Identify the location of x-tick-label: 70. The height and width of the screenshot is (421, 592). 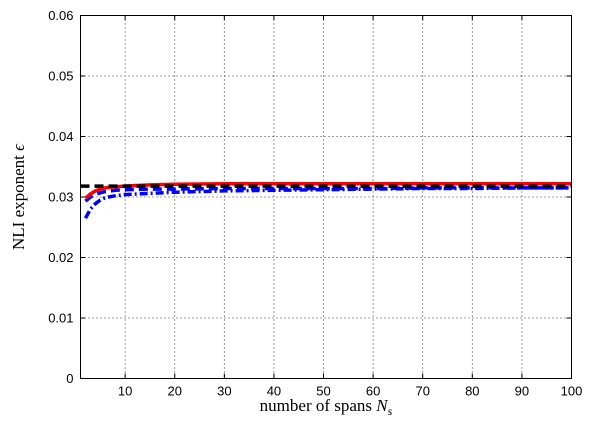
(422, 391).